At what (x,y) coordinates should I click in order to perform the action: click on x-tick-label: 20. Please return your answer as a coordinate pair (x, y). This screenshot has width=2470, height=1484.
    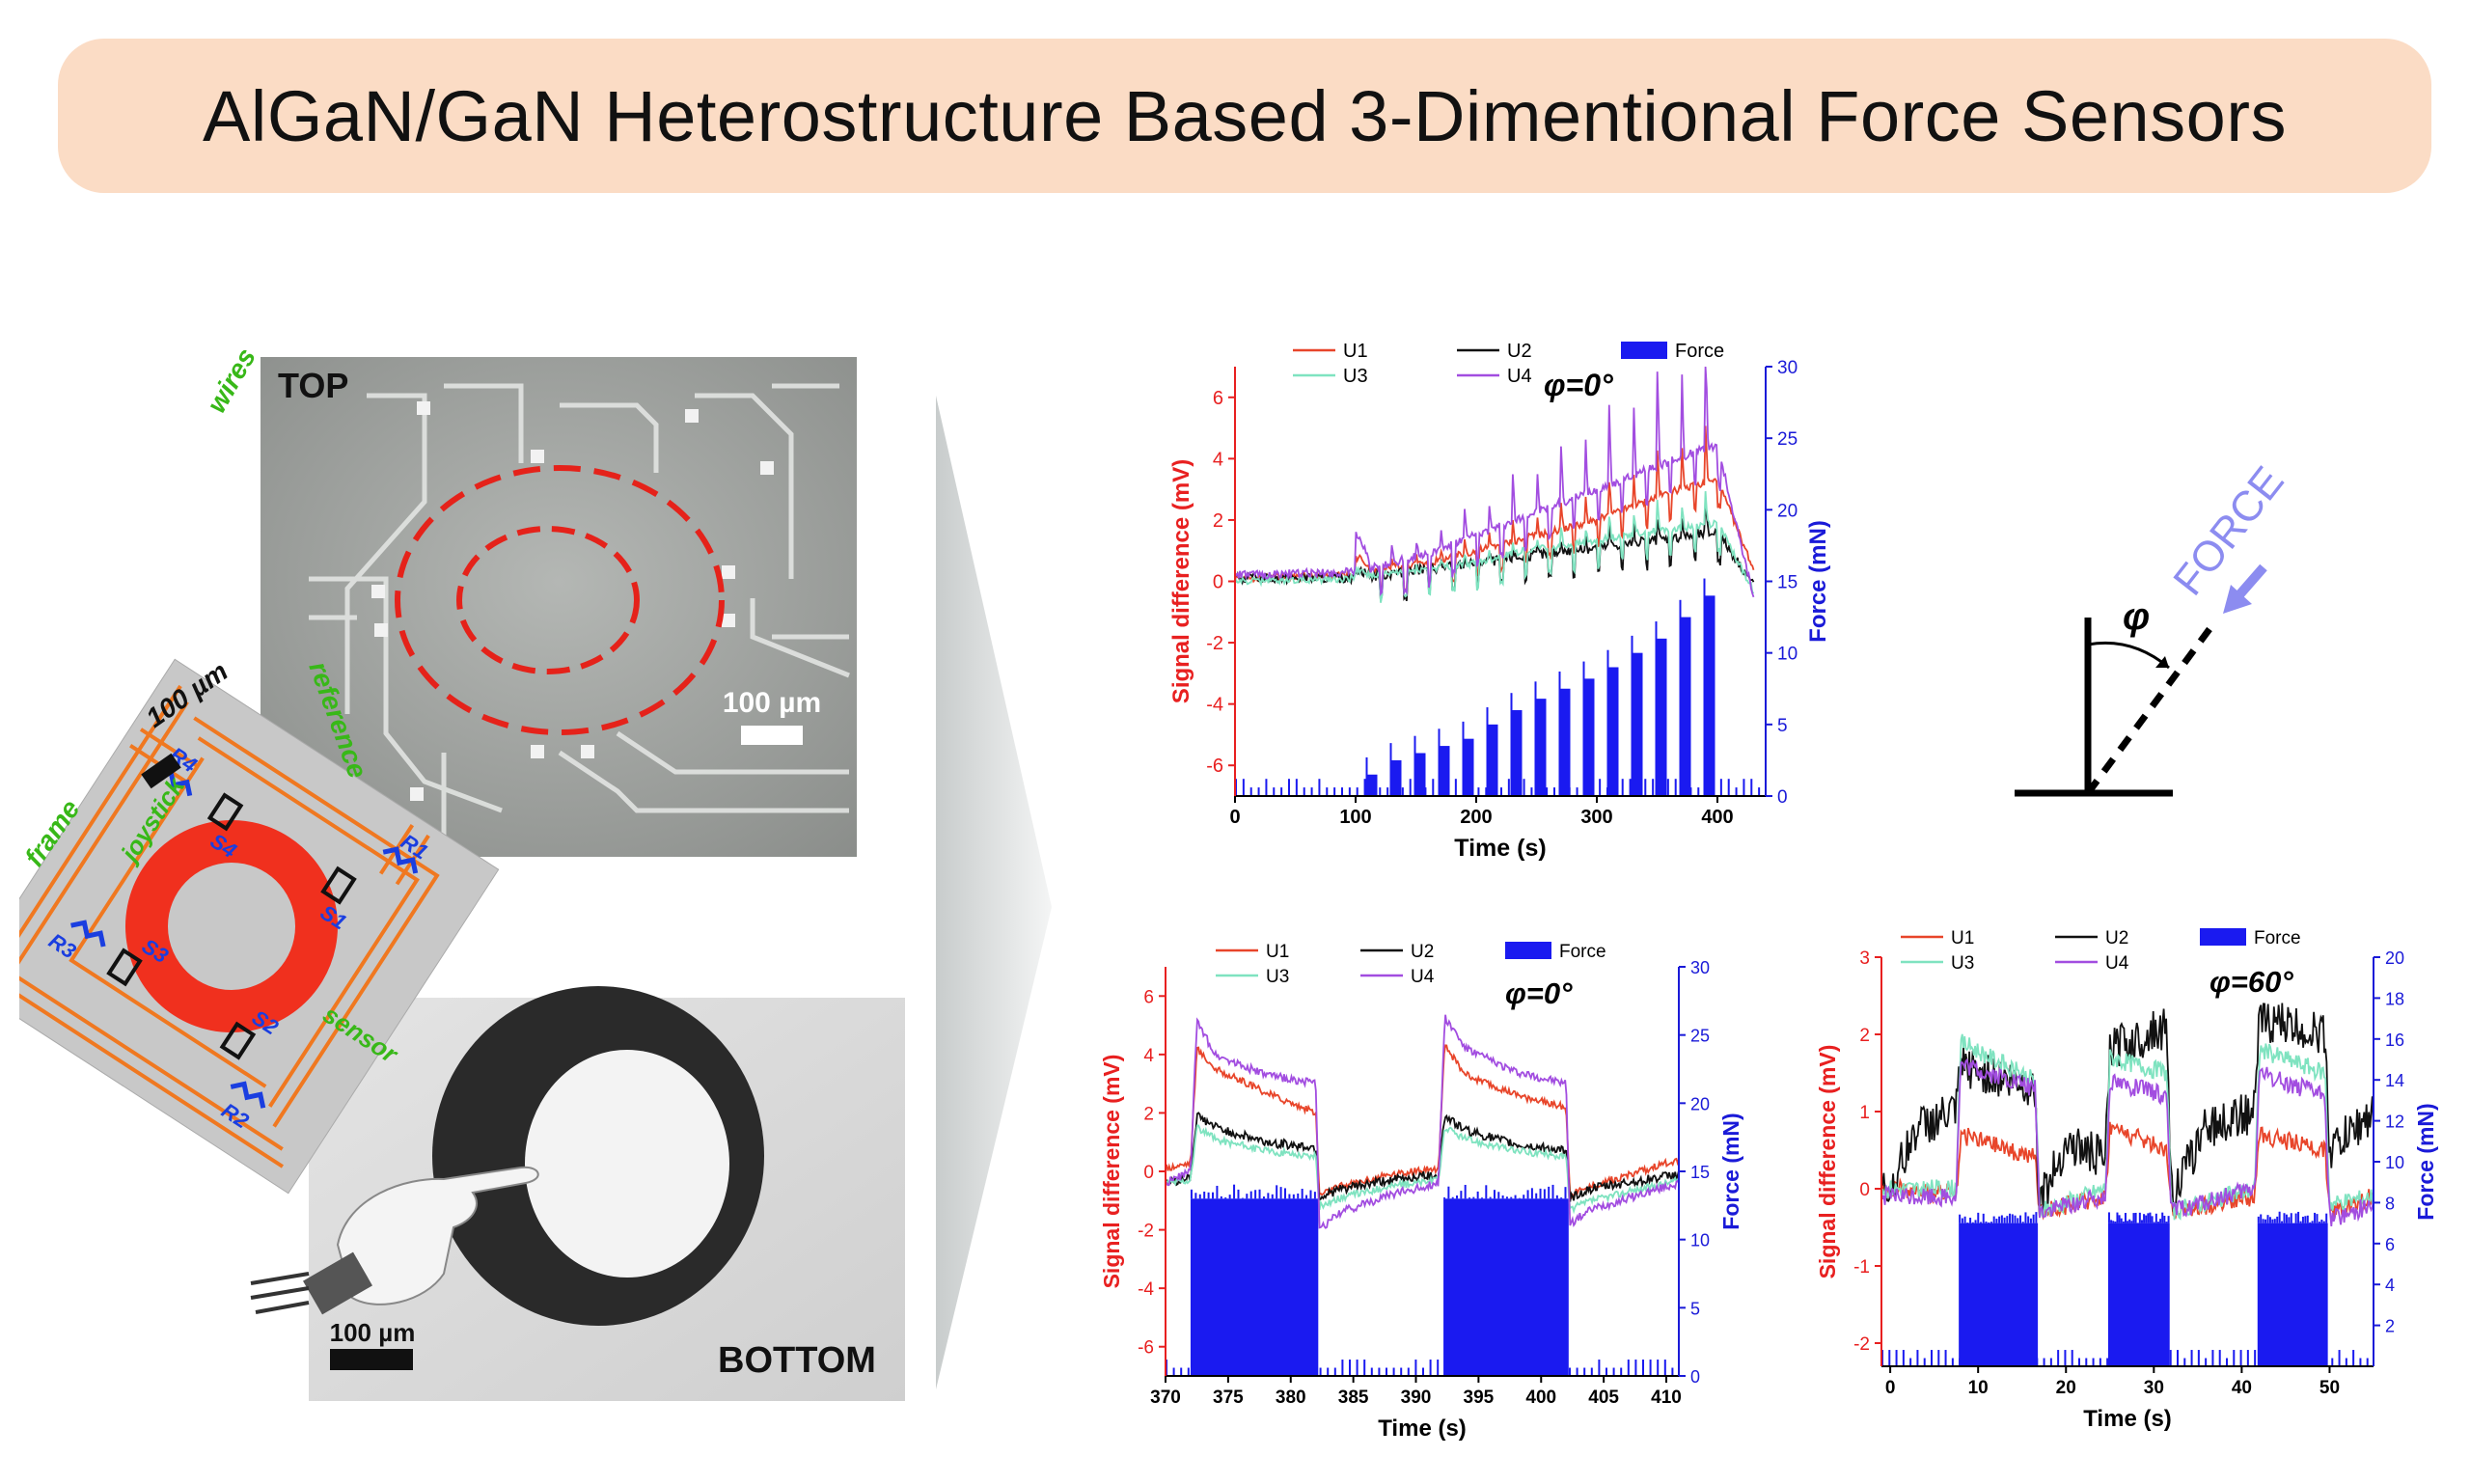
    Looking at the image, I should click on (2066, 1388).